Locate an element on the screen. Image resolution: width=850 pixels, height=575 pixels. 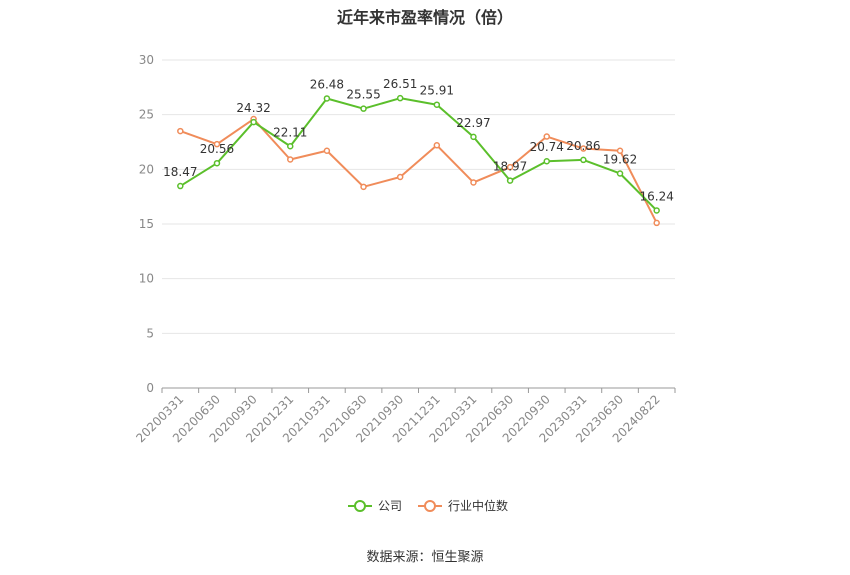
data-label: 20.74 is located at coordinates (547, 147).